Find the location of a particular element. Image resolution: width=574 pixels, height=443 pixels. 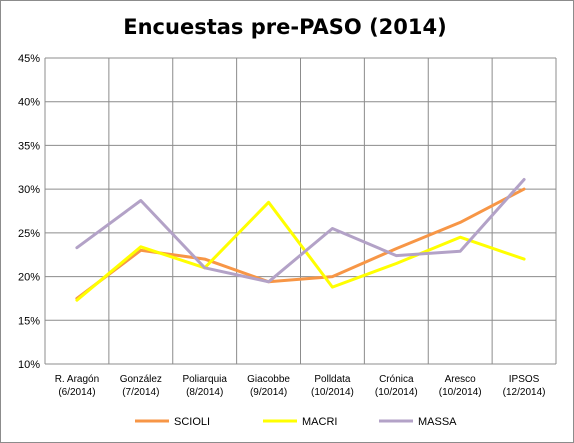

y-tick-label: 20% is located at coordinates (29, 278).